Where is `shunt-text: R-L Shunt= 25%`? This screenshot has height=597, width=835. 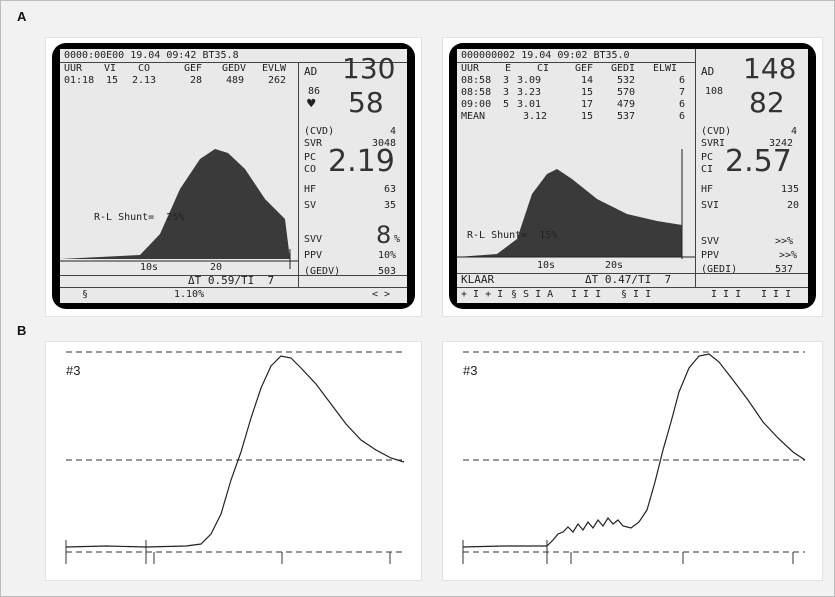 shunt-text: R-L Shunt= 25% is located at coordinates (139, 217).